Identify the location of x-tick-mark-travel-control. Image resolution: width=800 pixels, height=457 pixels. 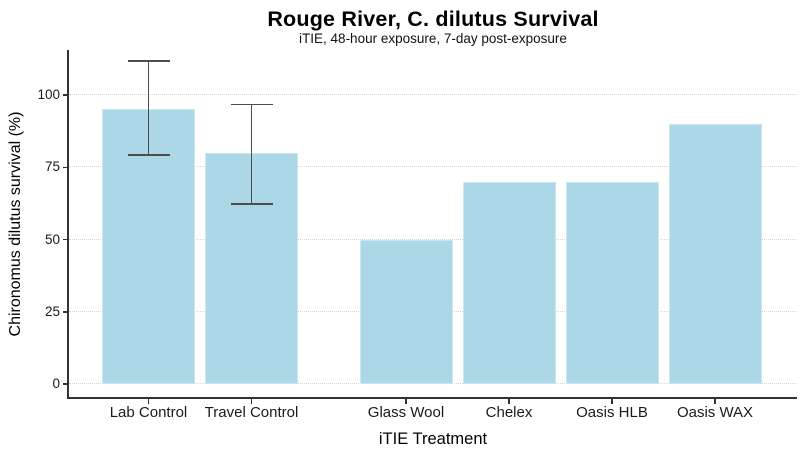
(251, 401).